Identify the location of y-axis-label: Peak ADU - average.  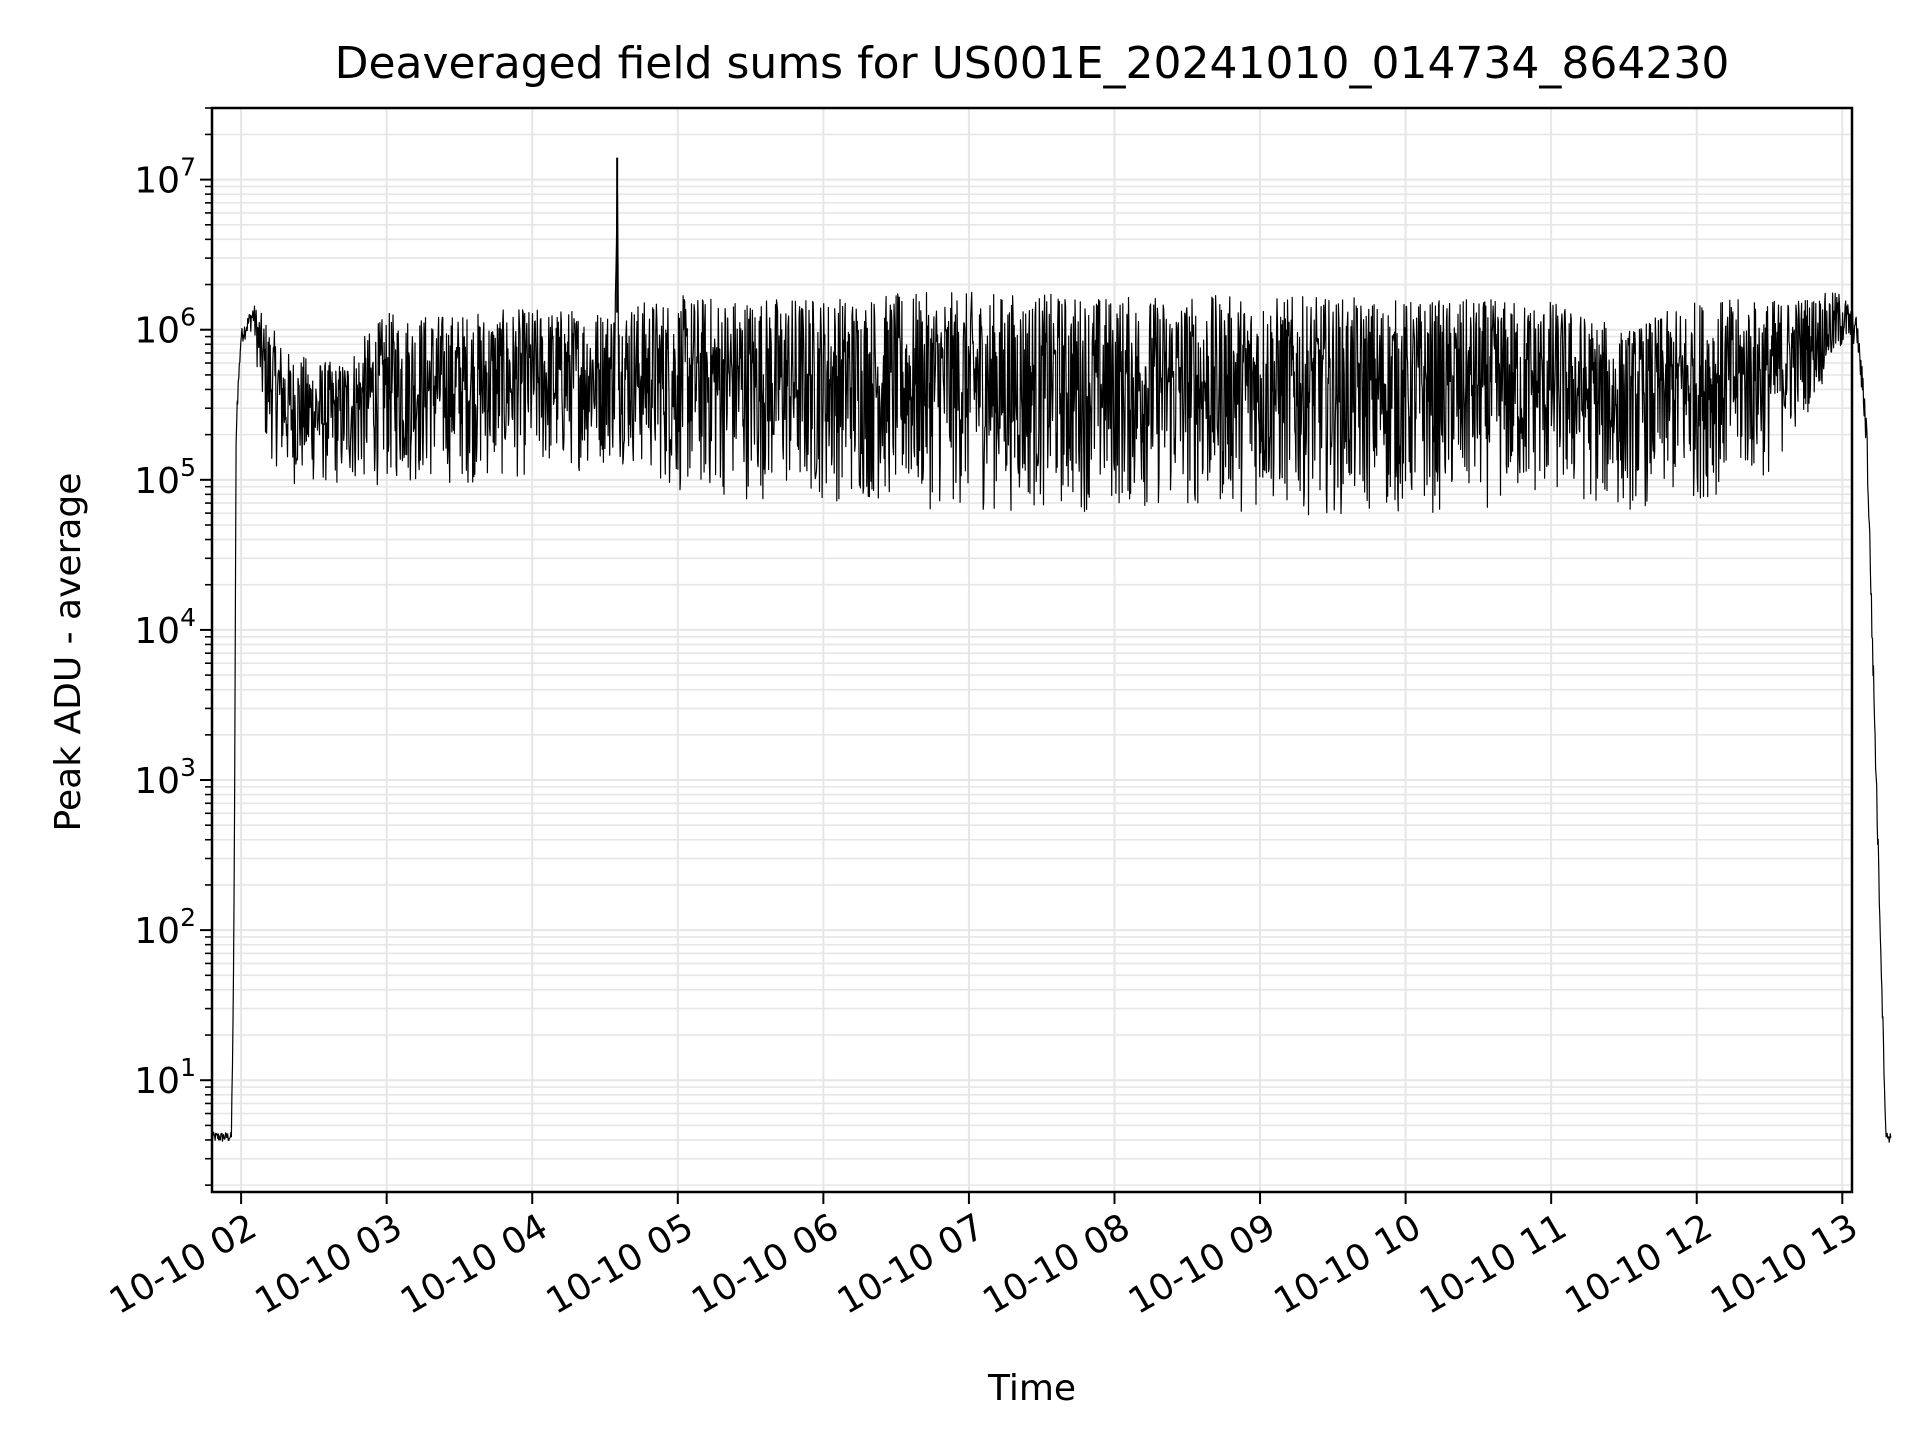
(68, 652).